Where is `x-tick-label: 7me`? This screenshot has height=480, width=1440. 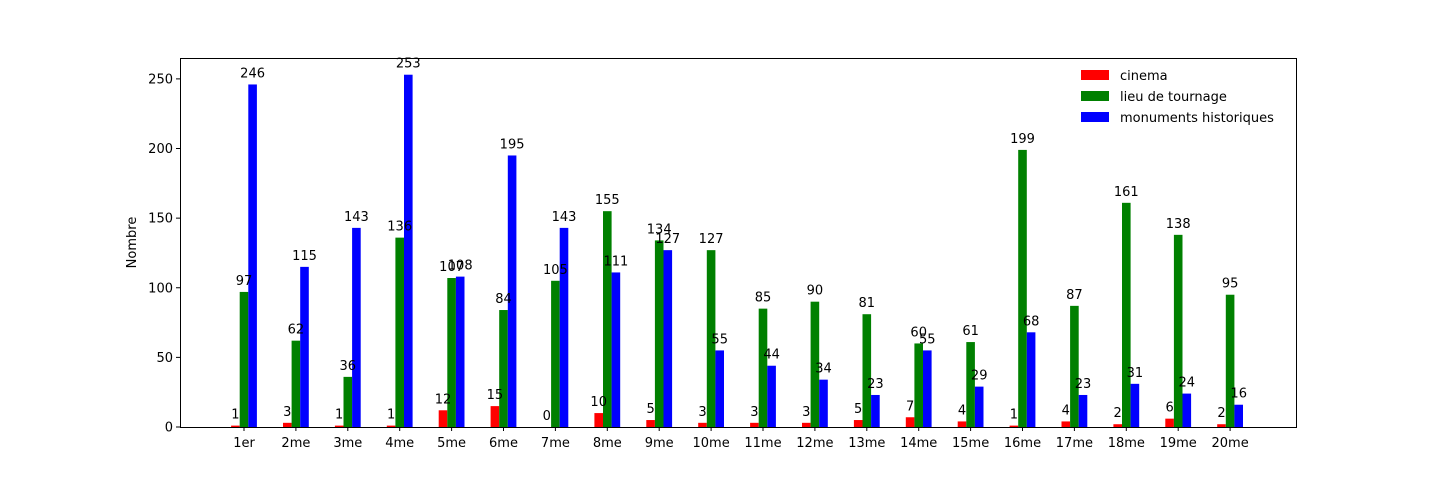 x-tick-label: 7me is located at coordinates (555, 443).